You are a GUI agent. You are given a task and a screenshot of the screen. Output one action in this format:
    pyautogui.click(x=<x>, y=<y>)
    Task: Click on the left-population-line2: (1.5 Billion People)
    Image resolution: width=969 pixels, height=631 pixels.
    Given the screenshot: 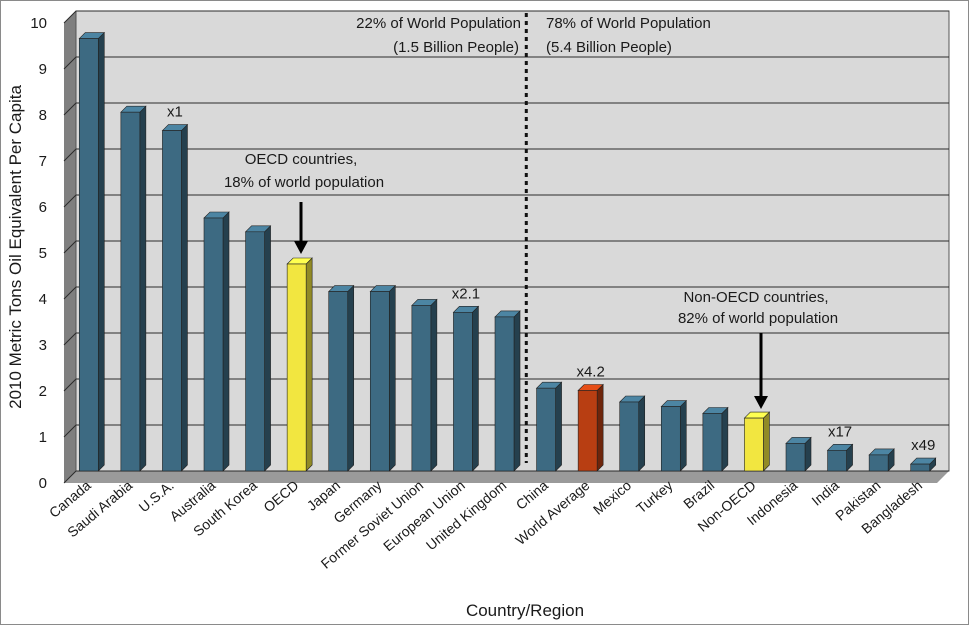 What is the action you would take?
    pyautogui.click(x=456, y=47)
    